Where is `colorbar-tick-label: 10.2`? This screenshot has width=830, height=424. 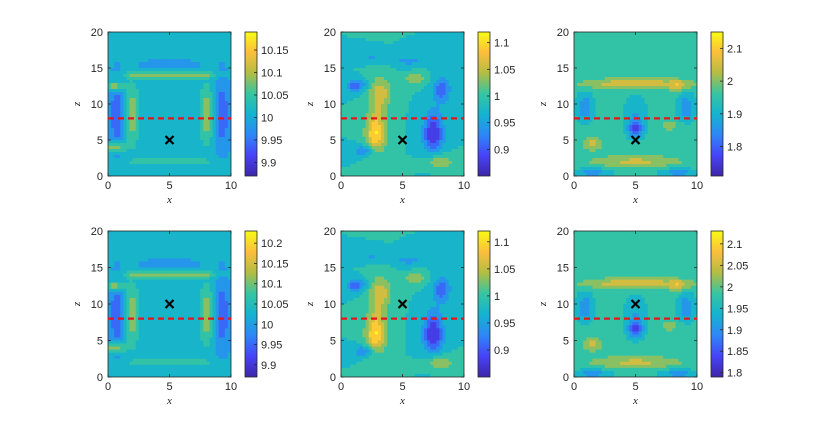
colorbar-tick-label: 10.2 is located at coordinates (271, 244).